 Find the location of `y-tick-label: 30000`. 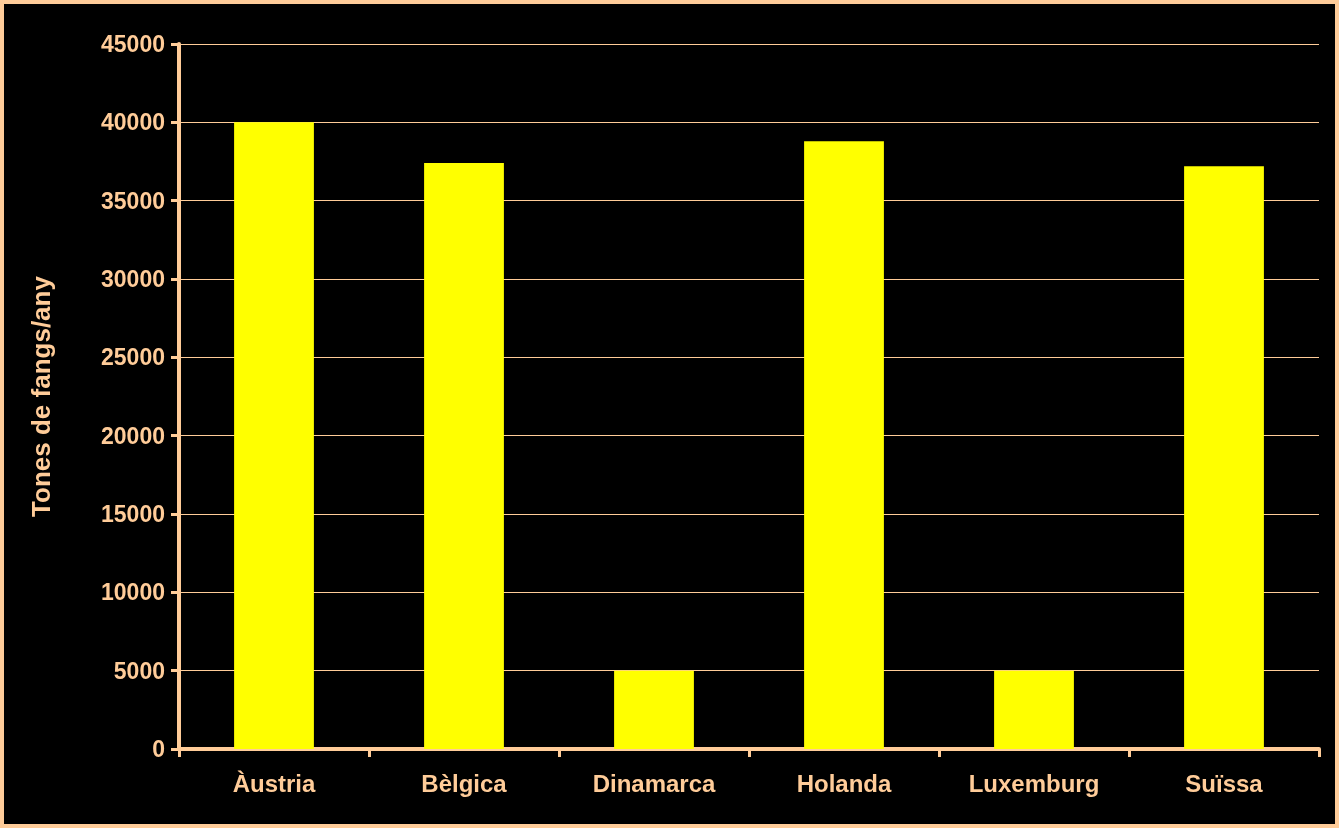

y-tick-label: 30000 is located at coordinates (133, 279).